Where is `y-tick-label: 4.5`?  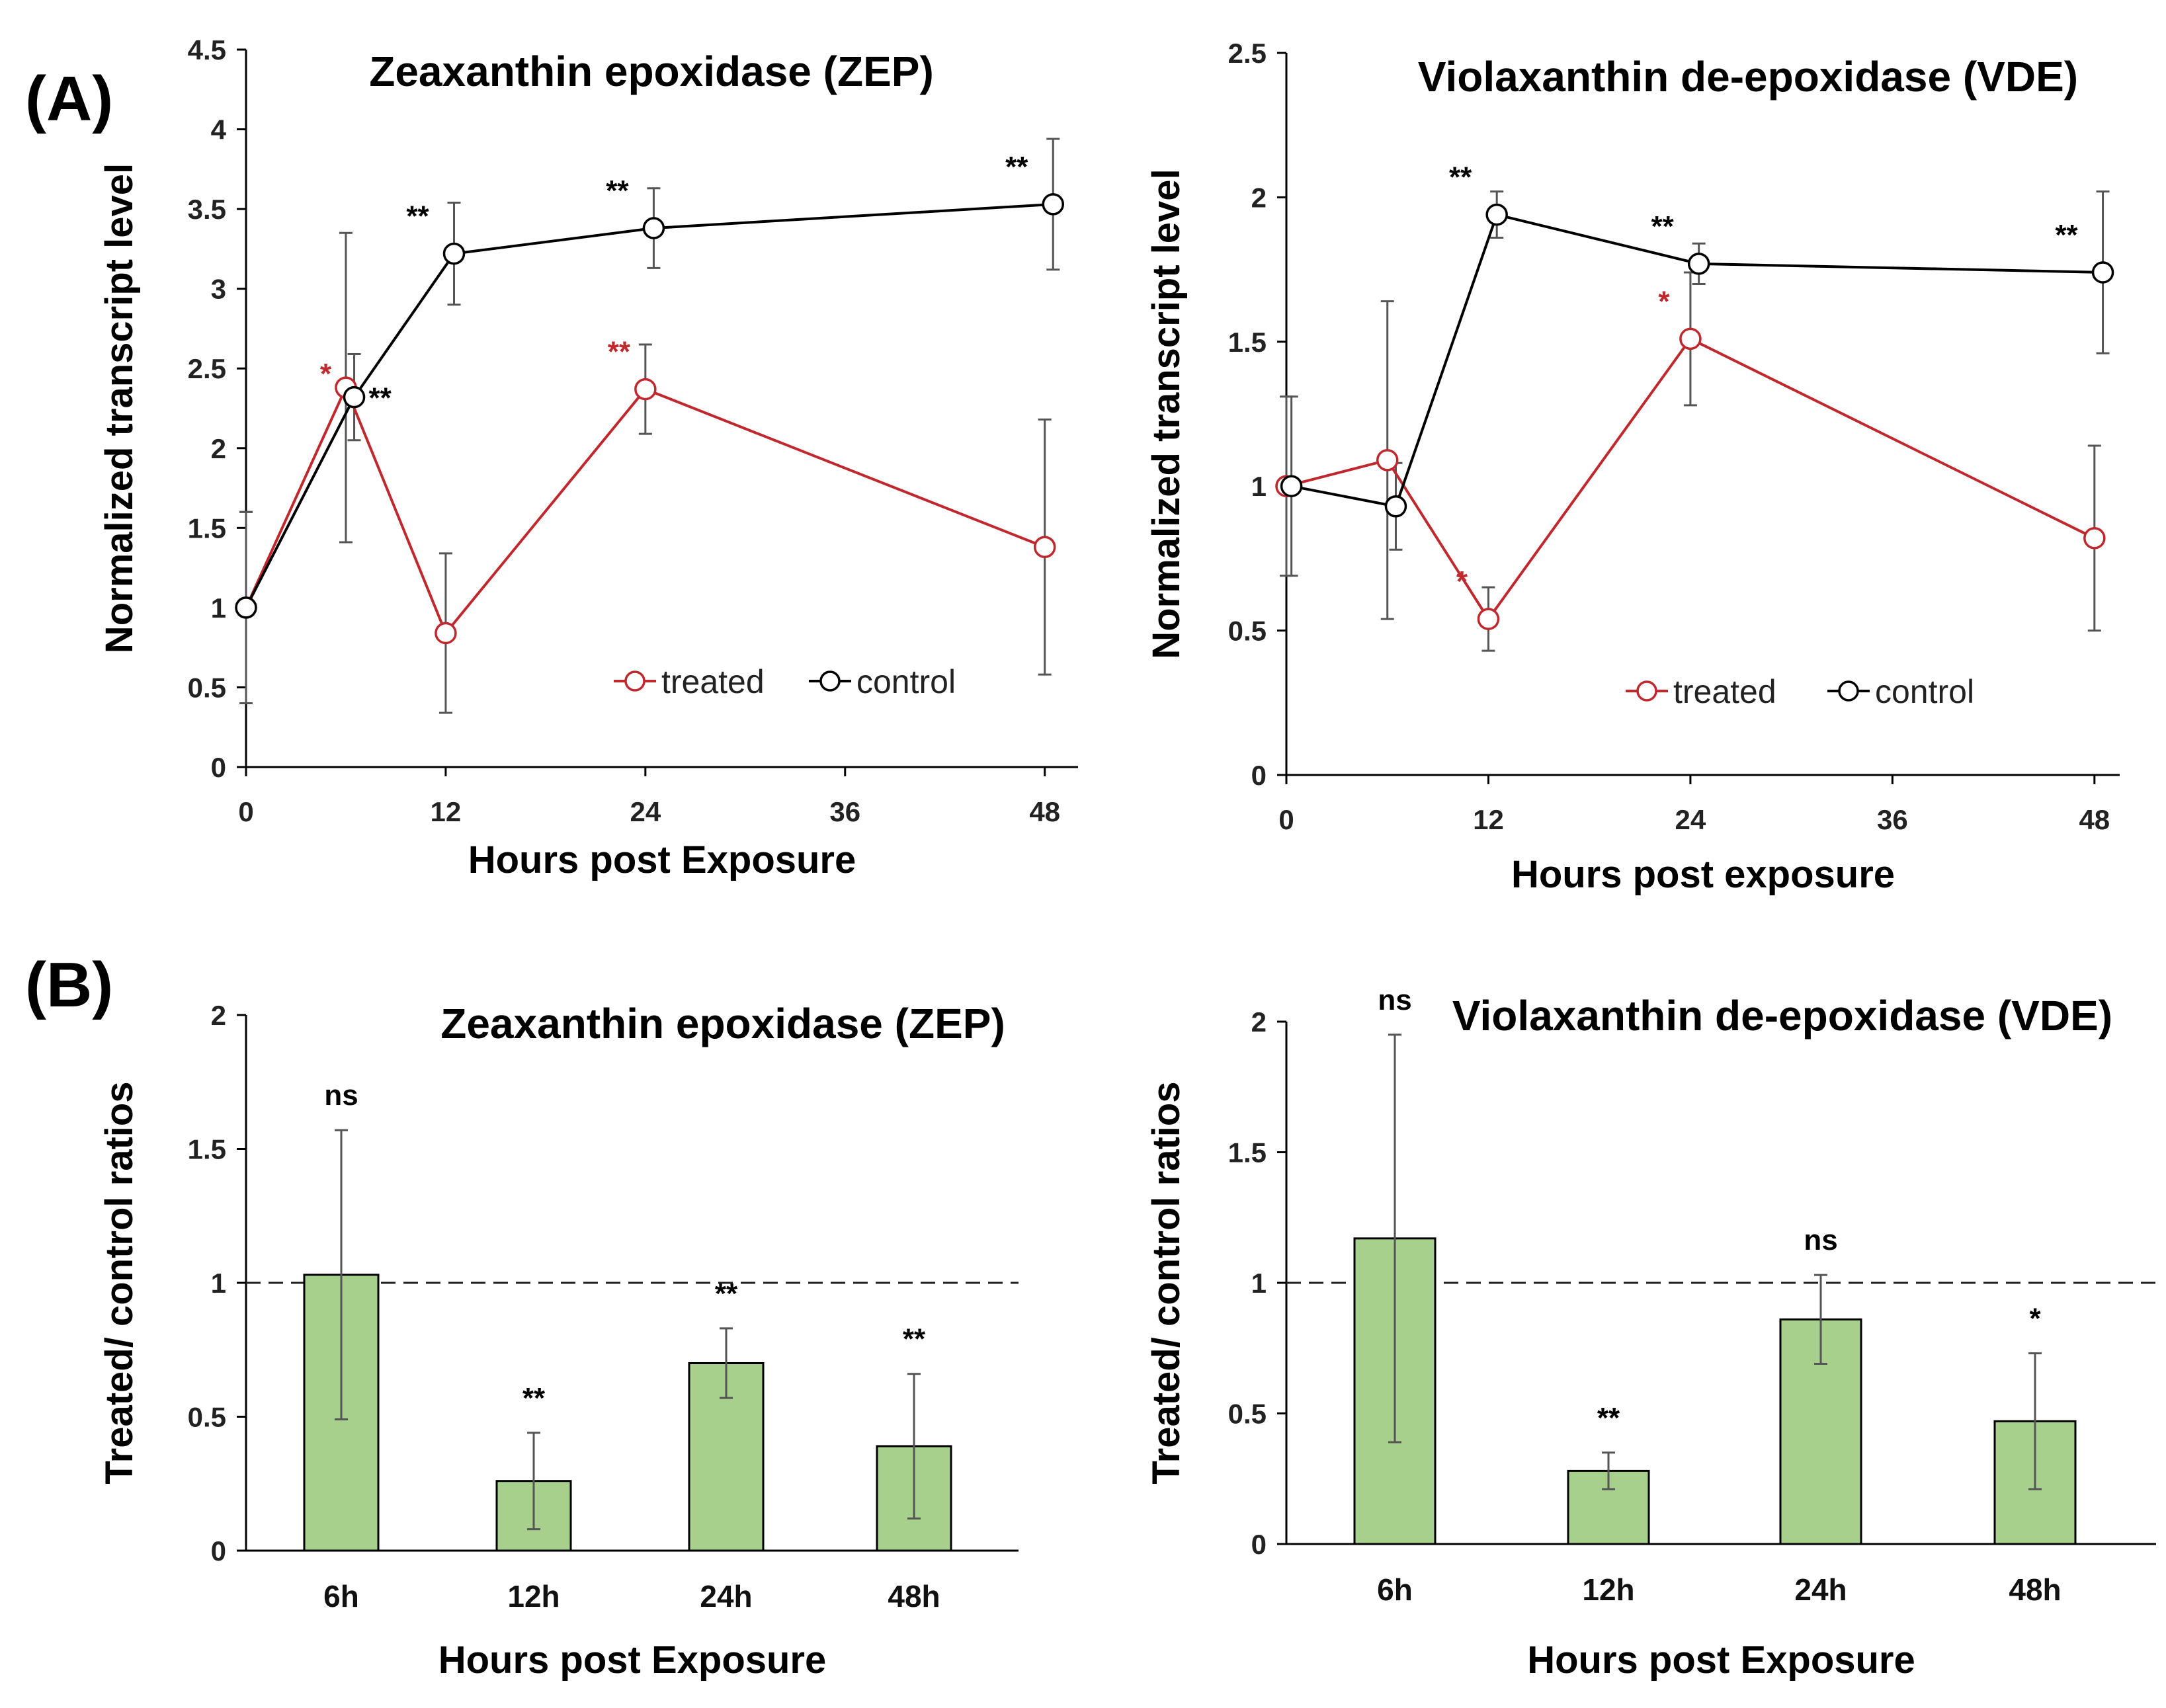 y-tick-label: 4.5 is located at coordinates (207, 50).